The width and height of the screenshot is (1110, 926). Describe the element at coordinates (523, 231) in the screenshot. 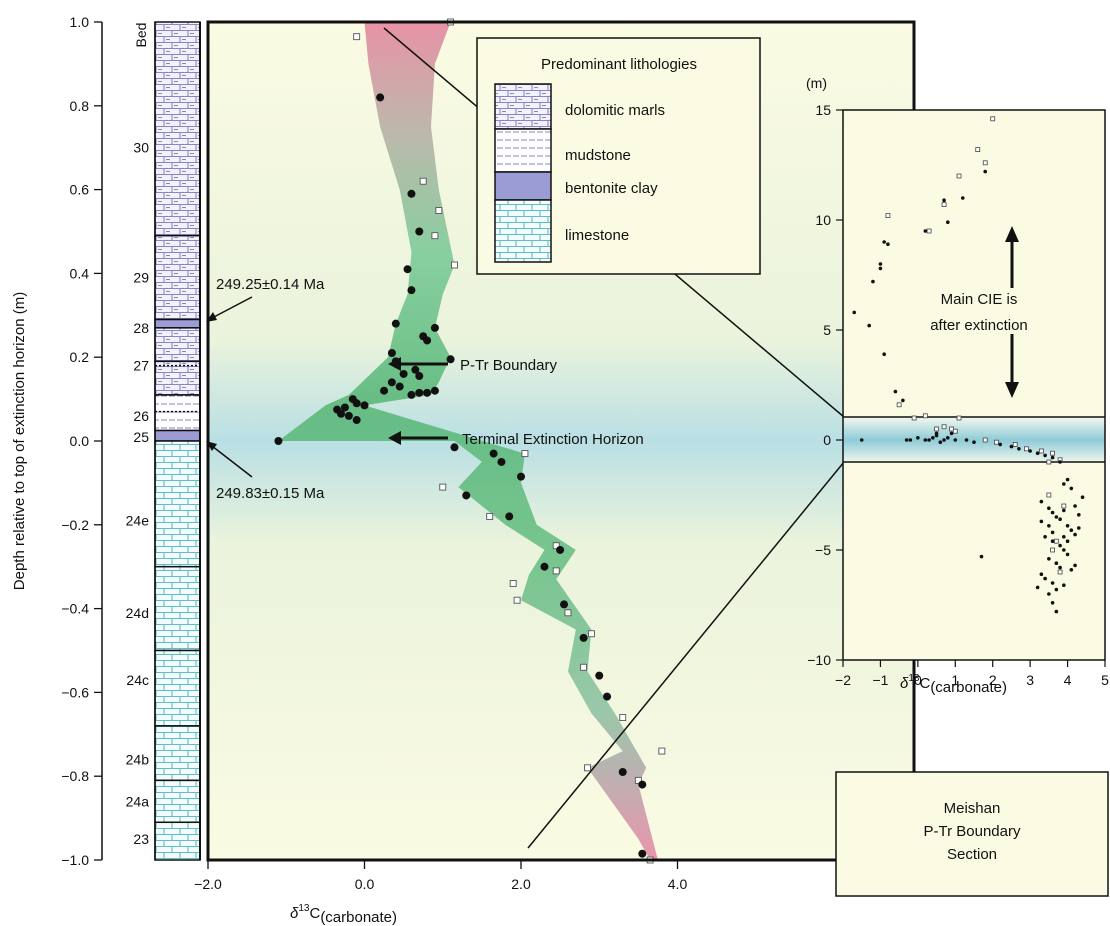

I see `limestone-pattern` at that location.